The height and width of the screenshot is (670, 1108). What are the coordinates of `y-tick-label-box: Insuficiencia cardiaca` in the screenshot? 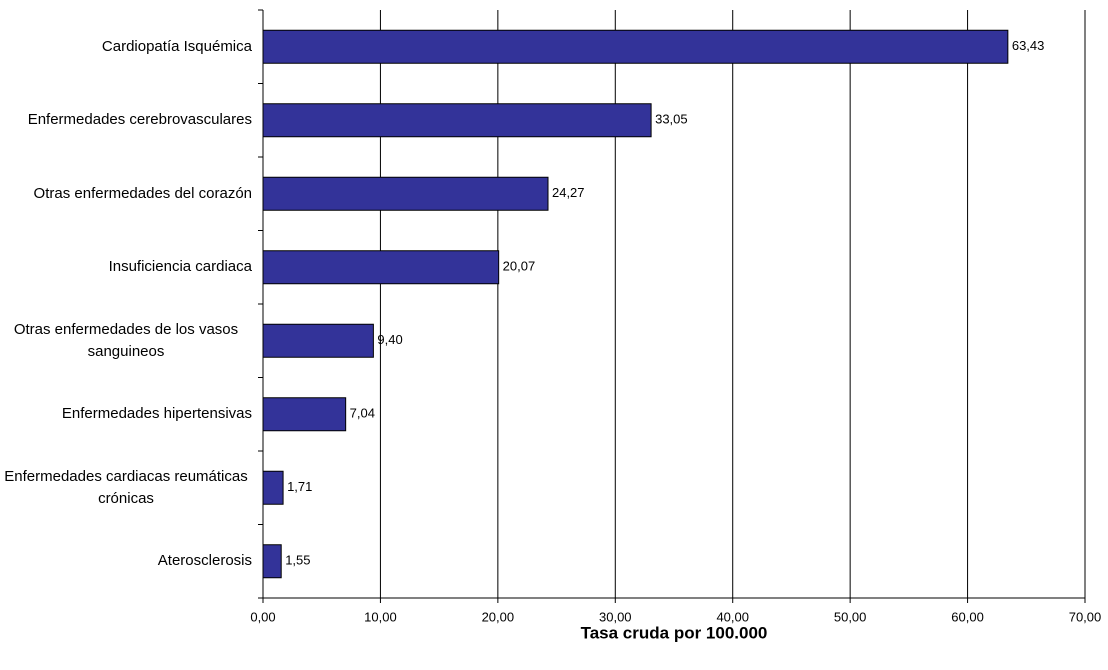 It's located at (126, 267).